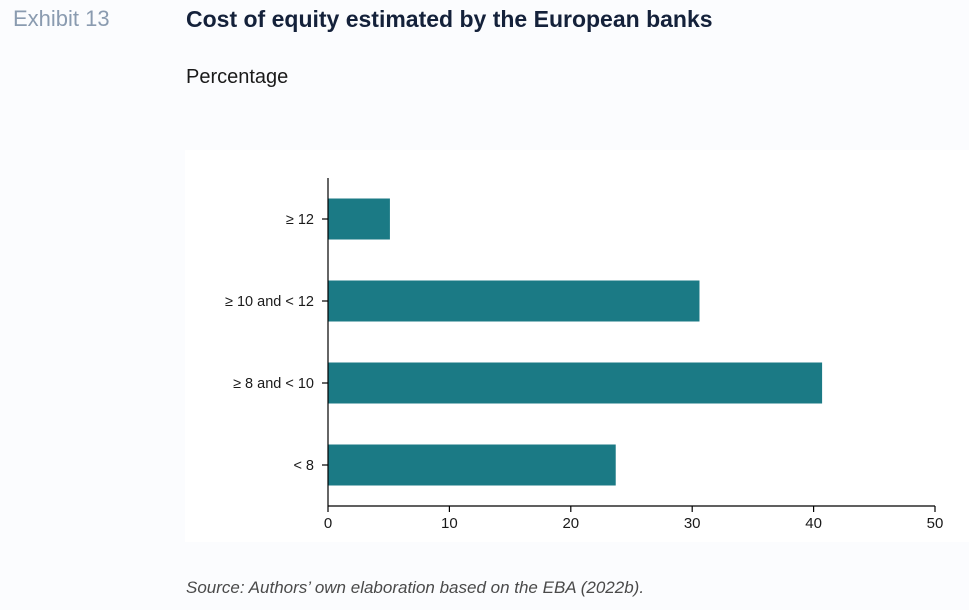  I want to click on x-tick-label: 0, so click(328, 523).